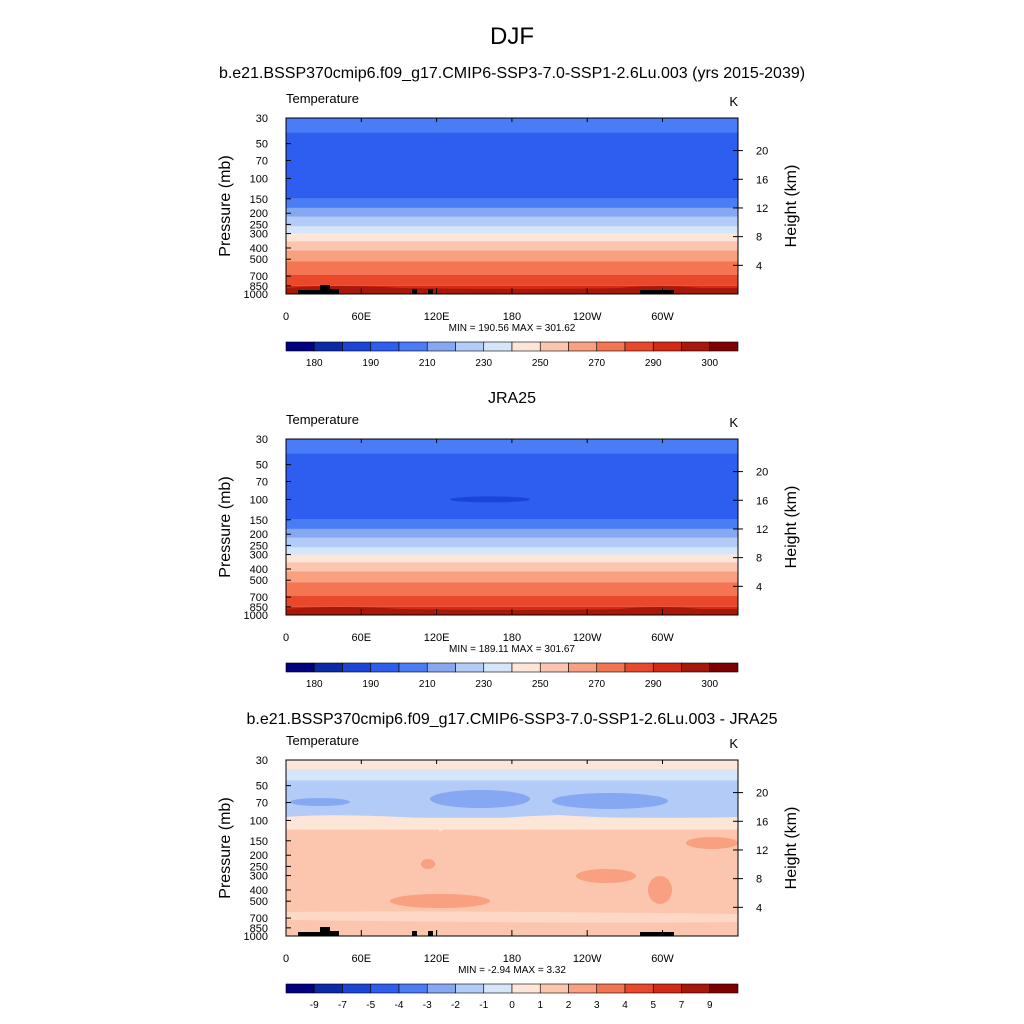 The width and height of the screenshot is (1024, 1024). What do you see at coordinates (259, 608) in the screenshot?
I see `y-tick-label: 850` at bounding box center [259, 608].